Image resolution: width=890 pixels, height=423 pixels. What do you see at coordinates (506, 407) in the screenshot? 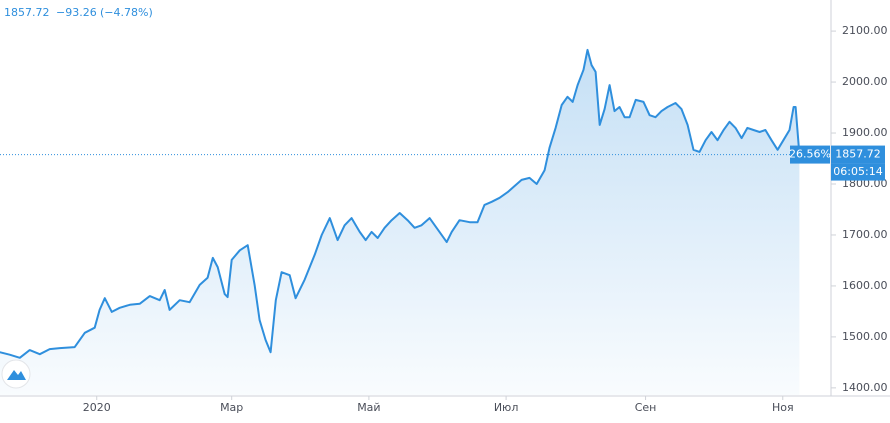
I see `x-tick-label: Июл` at bounding box center [506, 407].